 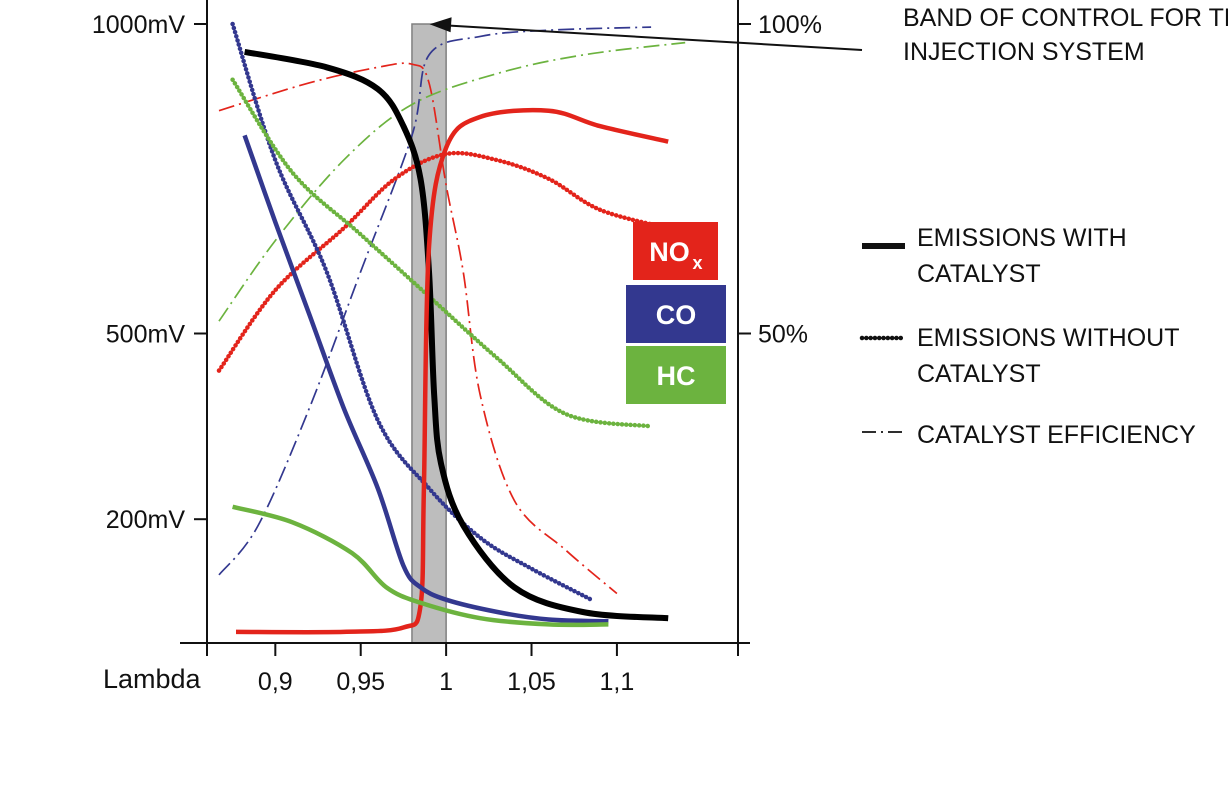 What do you see at coordinates (669, 252) in the screenshot?
I see `badge-nox-label: NO` at bounding box center [669, 252].